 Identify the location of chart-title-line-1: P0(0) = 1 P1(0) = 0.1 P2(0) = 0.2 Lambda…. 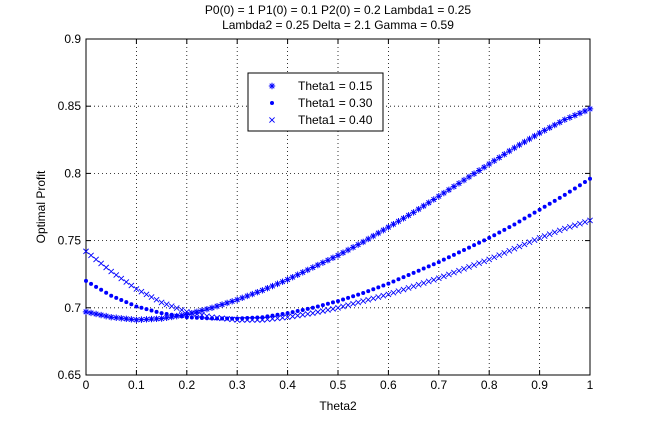
(338, 10).